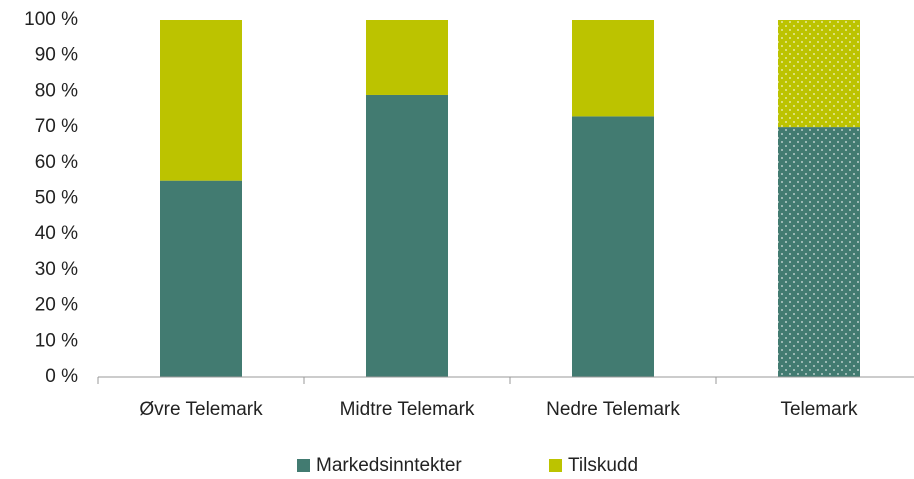 The height and width of the screenshot is (479, 914). What do you see at coordinates (56, 198) in the screenshot?
I see `y-tick-label: 50 %` at bounding box center [56, 198].